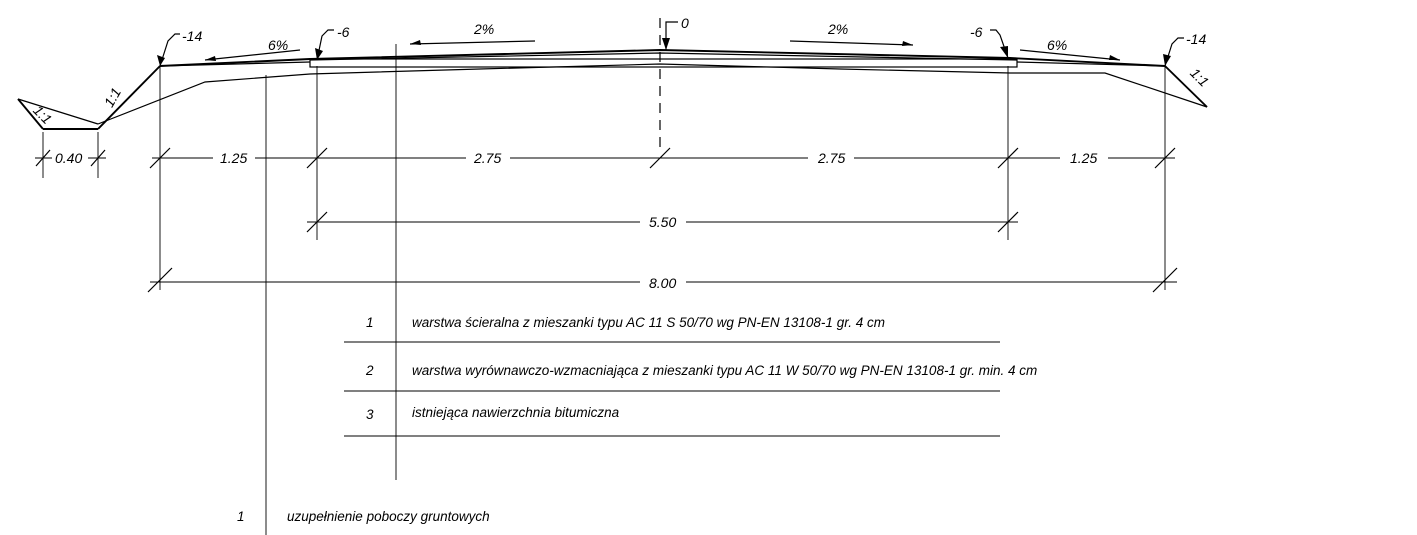  What do you see at coordinates (370, 322) in the screenshot?
I see `layer-1-number: 1` at bounding box center [370, 322].